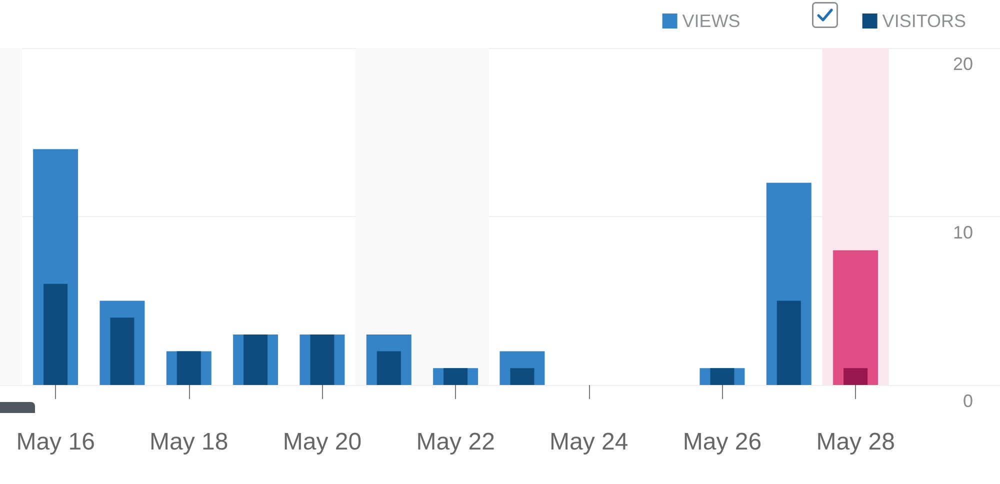  What do you see at coordinates (967, 401) in the screenshot?
I see `y-tick-label: 0` at bounding box center [967, 401].